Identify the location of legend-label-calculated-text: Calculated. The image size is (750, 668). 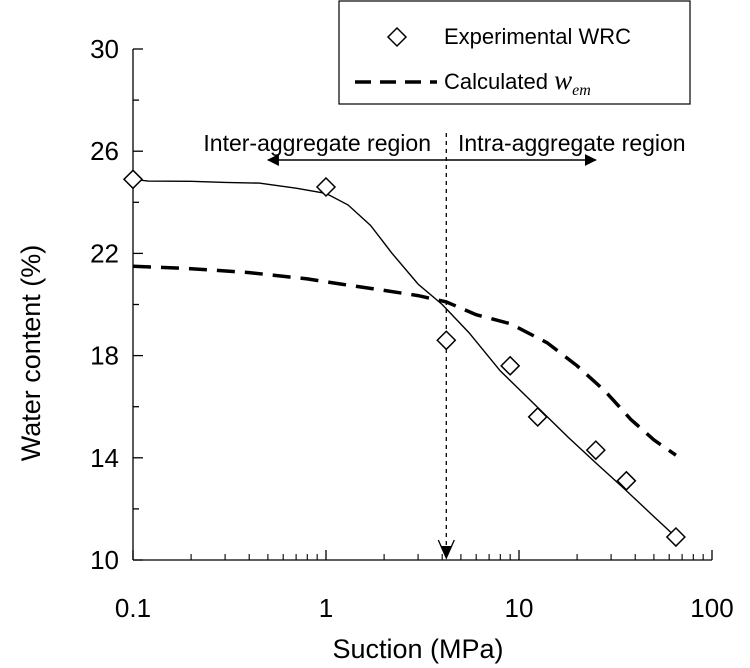
(499, 81).